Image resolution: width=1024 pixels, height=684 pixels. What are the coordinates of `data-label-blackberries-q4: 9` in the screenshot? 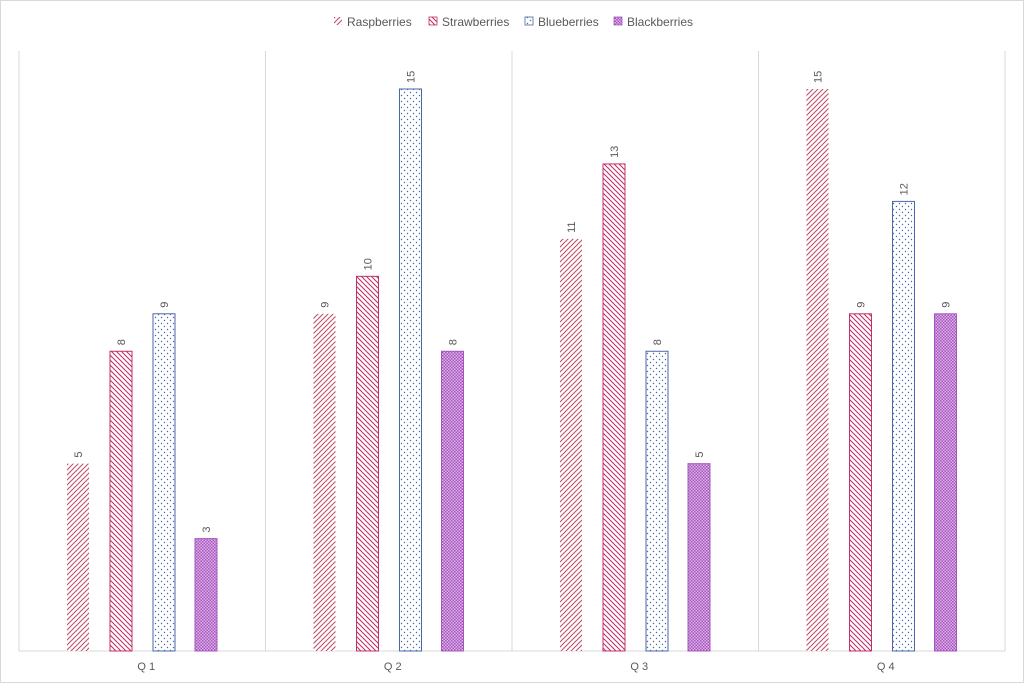 It's located at (947, 305).